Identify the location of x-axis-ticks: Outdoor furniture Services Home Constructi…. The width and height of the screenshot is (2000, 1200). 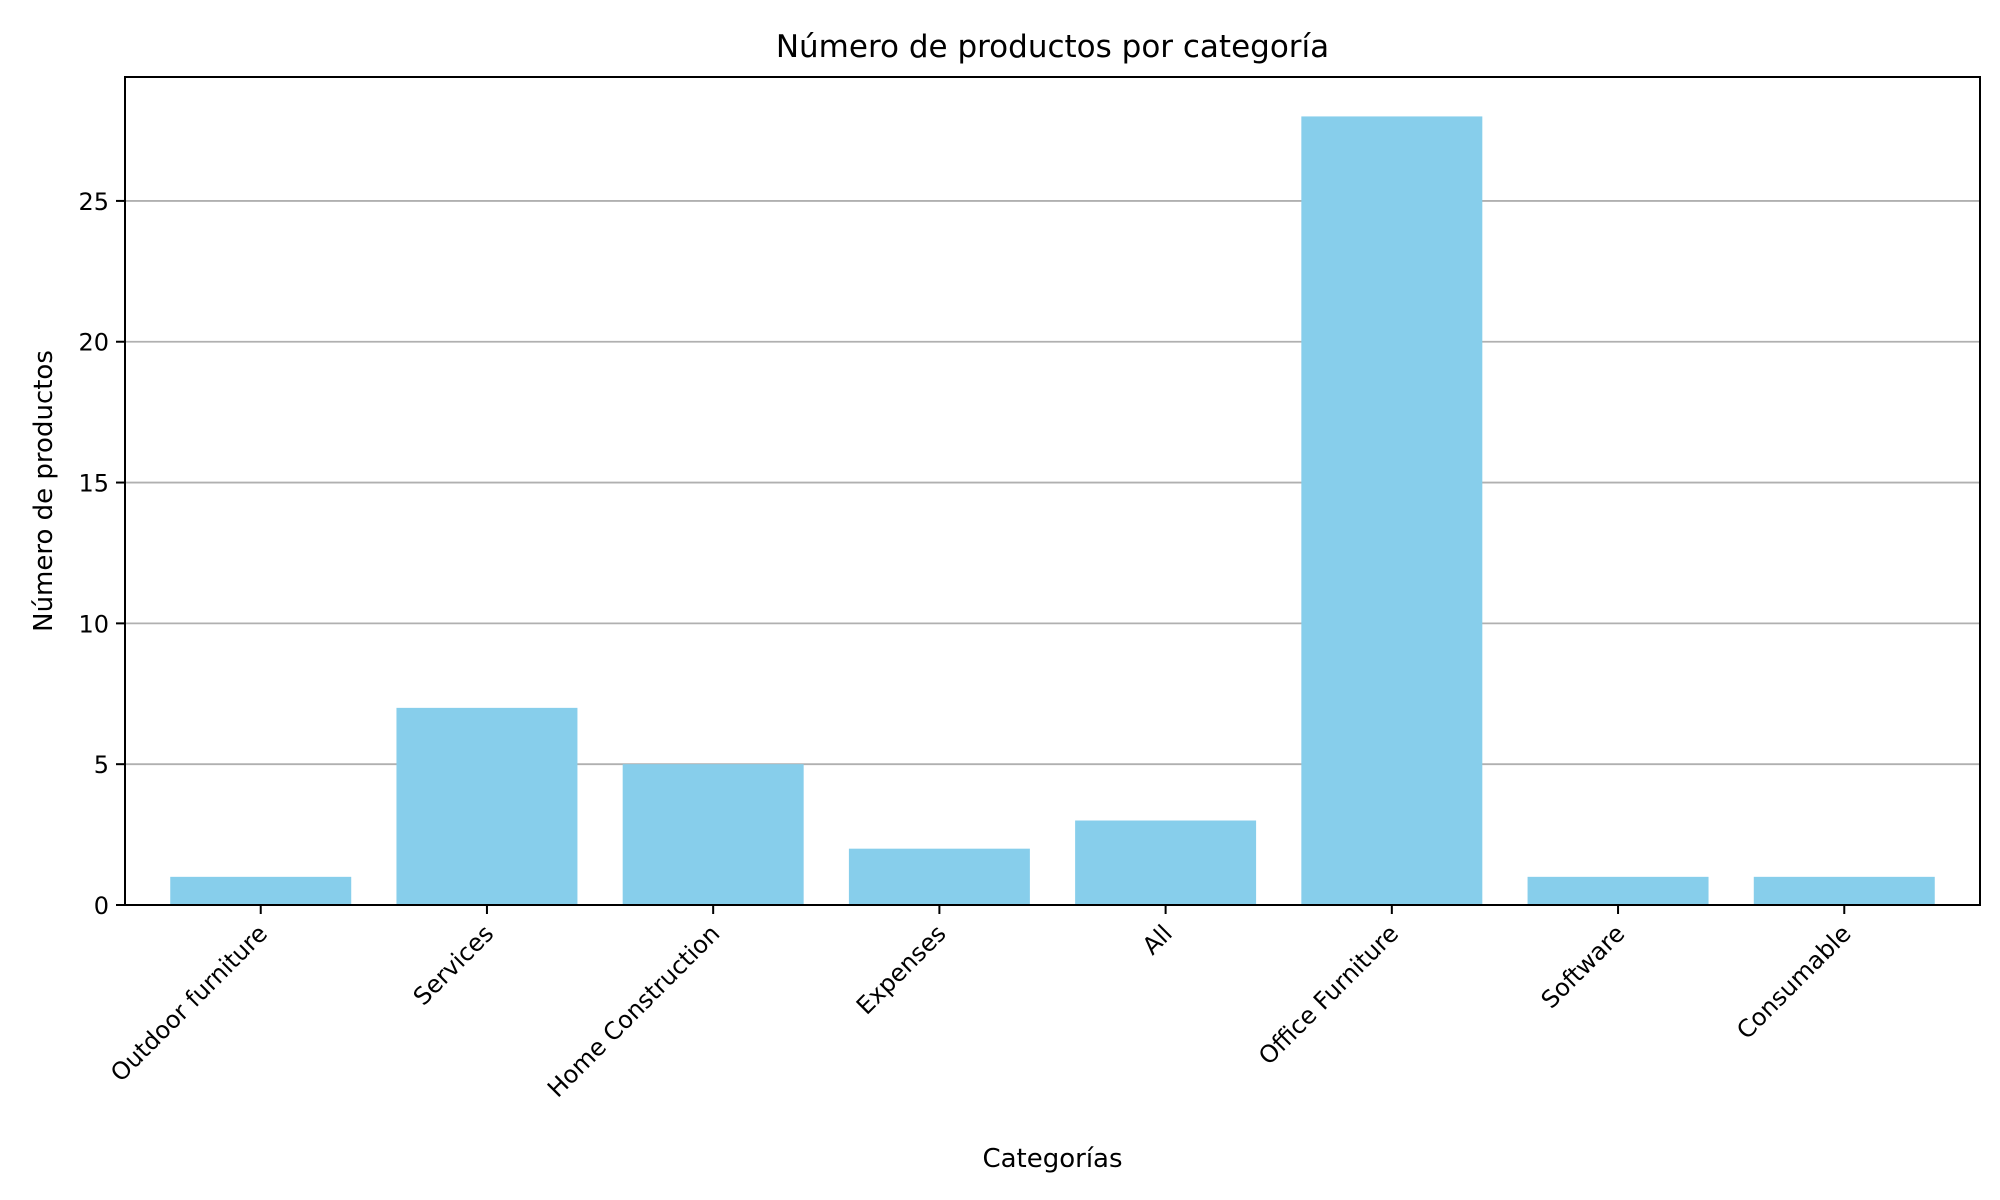
(981, 1004).